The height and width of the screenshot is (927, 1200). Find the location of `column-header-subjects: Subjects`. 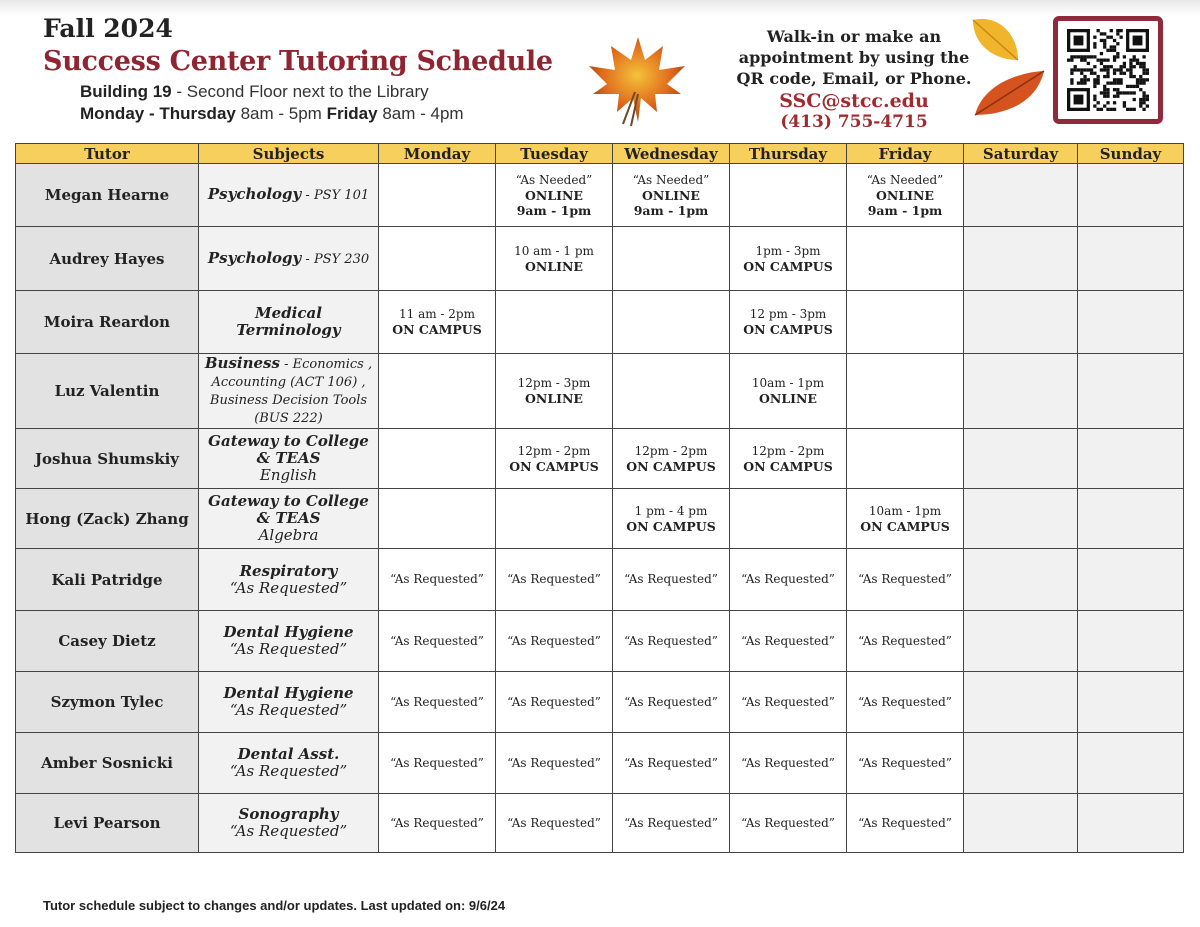

column-header-subjects: Subjects is located at coordinates (288, 153).